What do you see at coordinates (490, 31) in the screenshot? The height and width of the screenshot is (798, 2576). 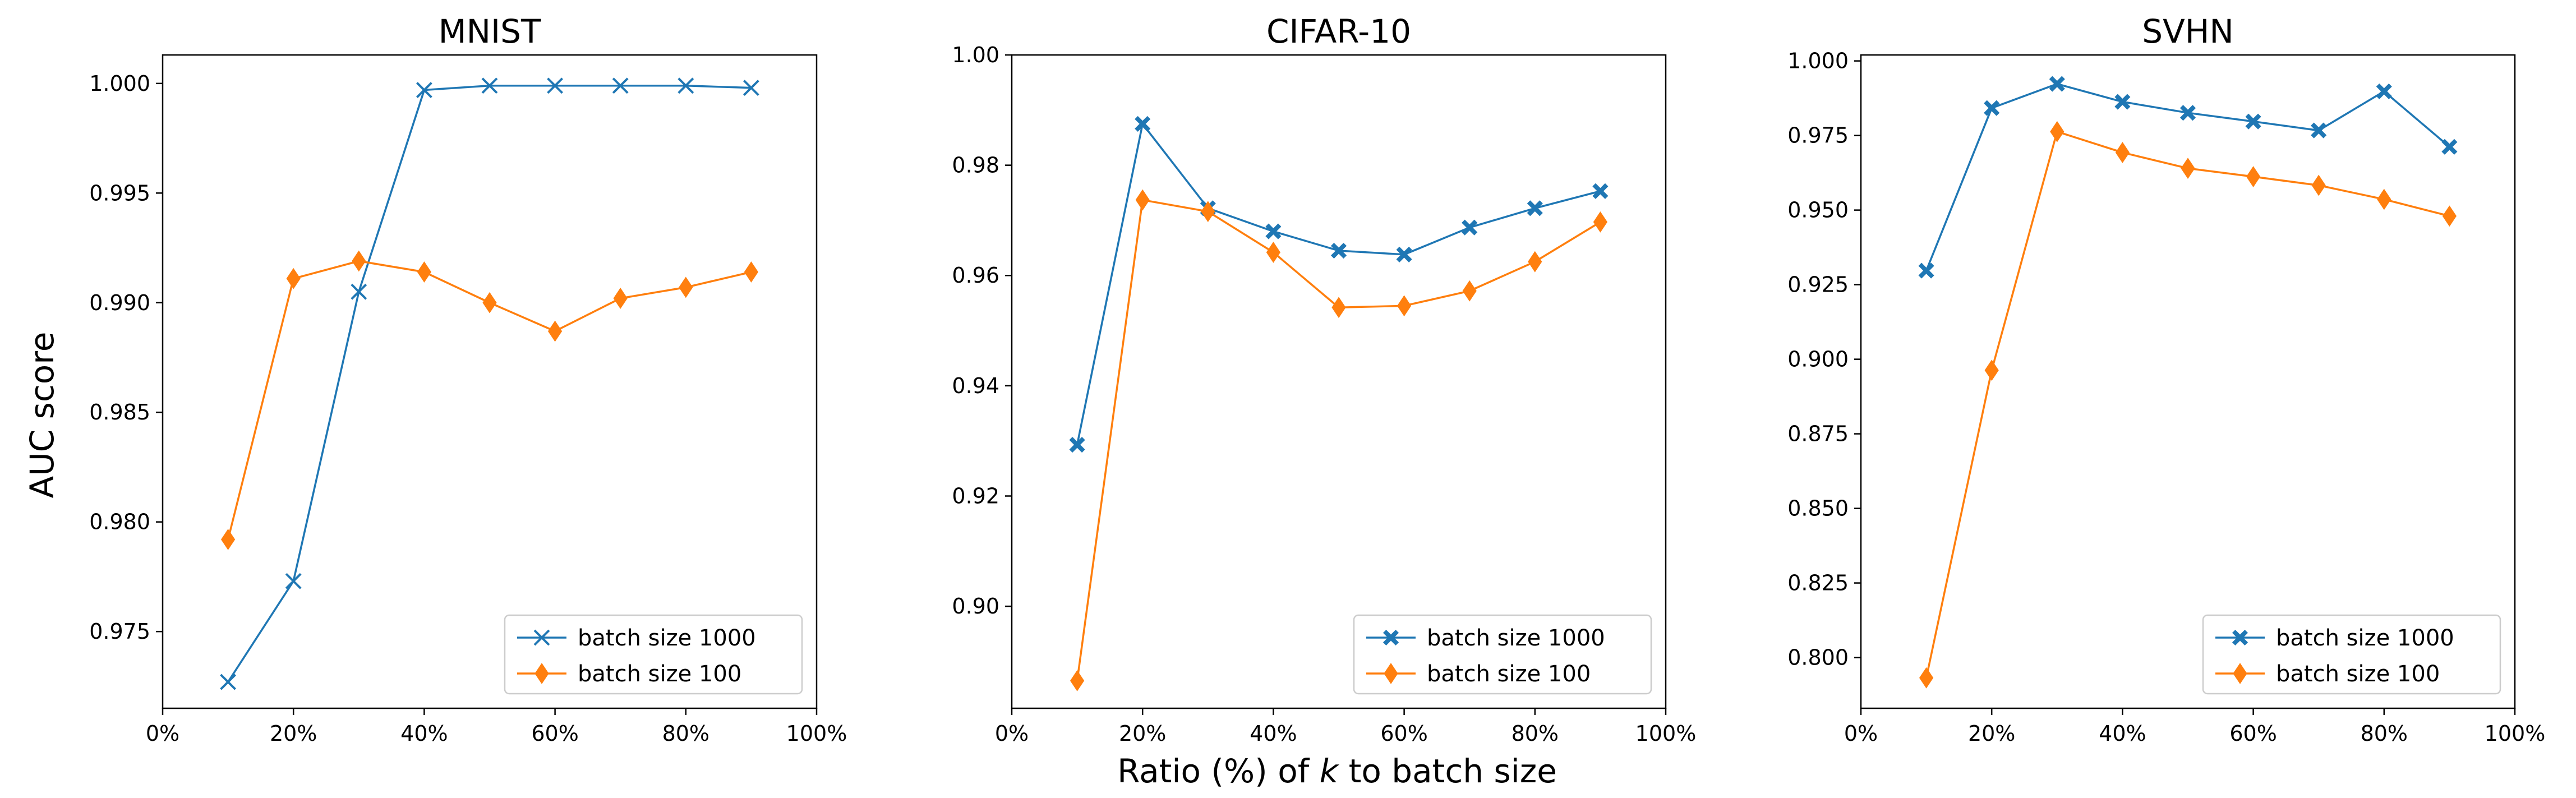 I see `chart-title: MNIST` at bounding box center [490, 31].